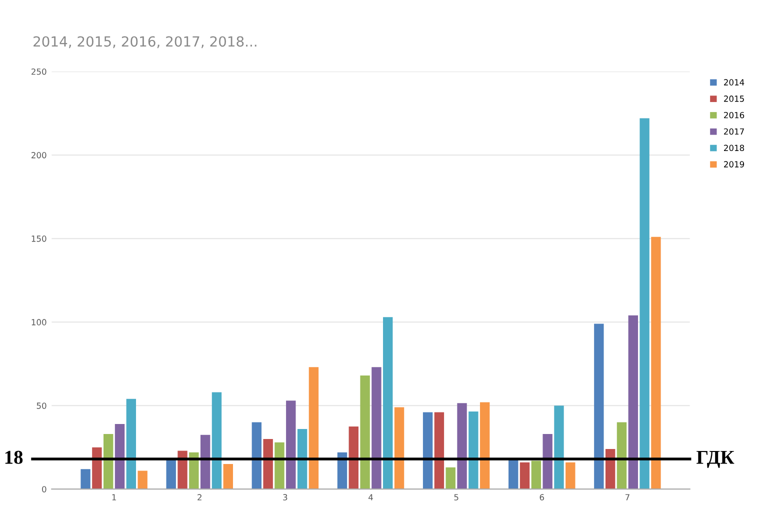  Describe the element at coordinates (734, 164) in the screenshot. I see `legend-label: 2019` at that location.